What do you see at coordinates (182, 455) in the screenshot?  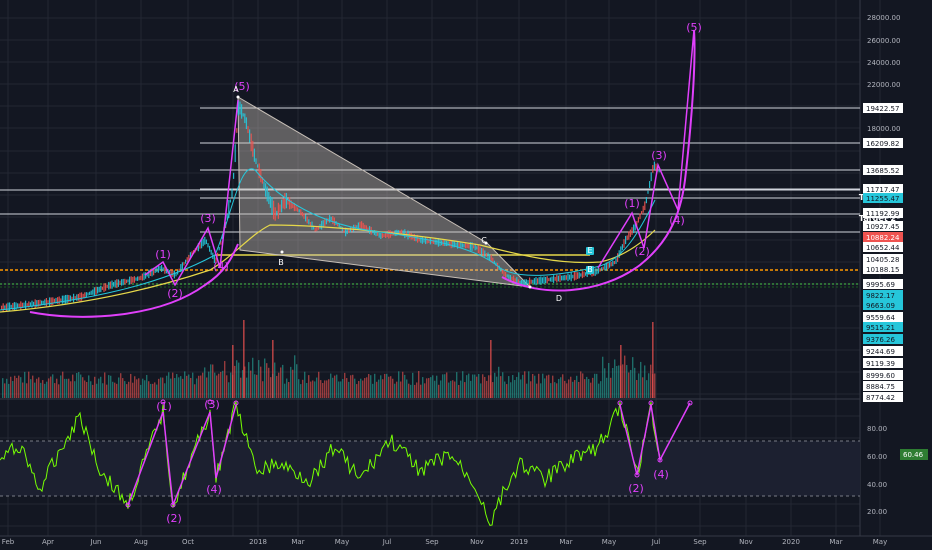 I see `rsi-wave-2017` at bounding box center [182, 455].